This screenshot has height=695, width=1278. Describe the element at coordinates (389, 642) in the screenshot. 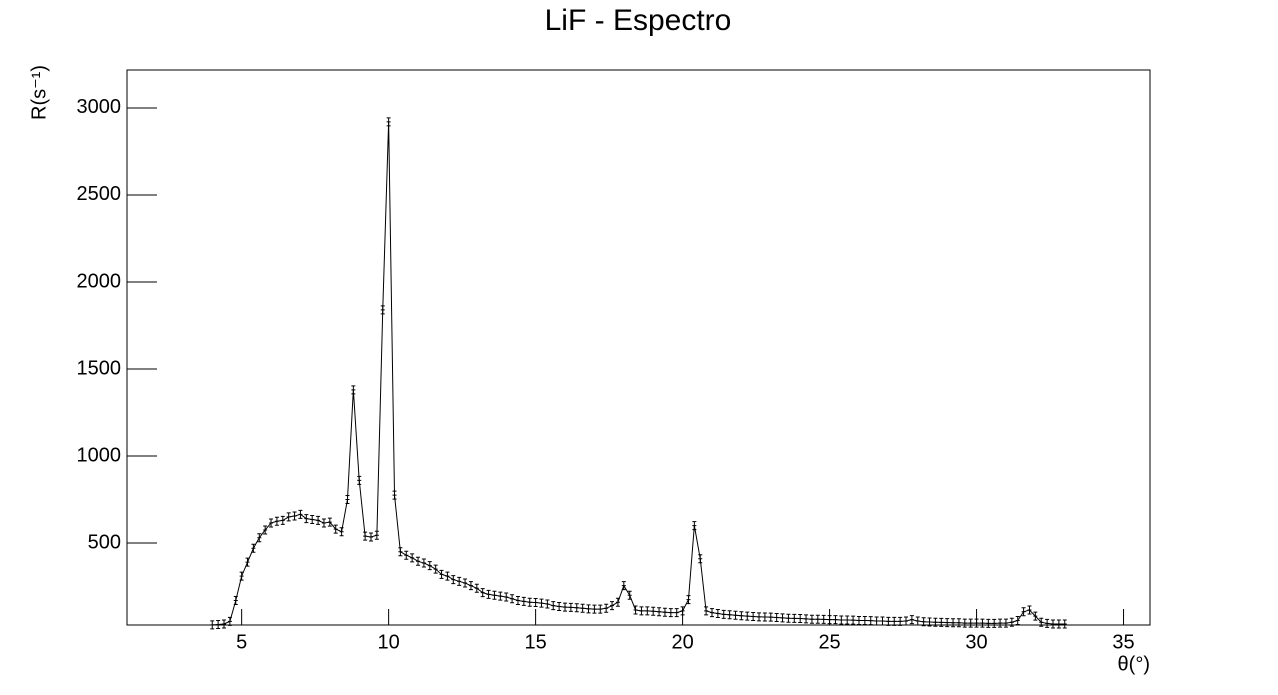

I see `x-tick-label: 10` at that location.